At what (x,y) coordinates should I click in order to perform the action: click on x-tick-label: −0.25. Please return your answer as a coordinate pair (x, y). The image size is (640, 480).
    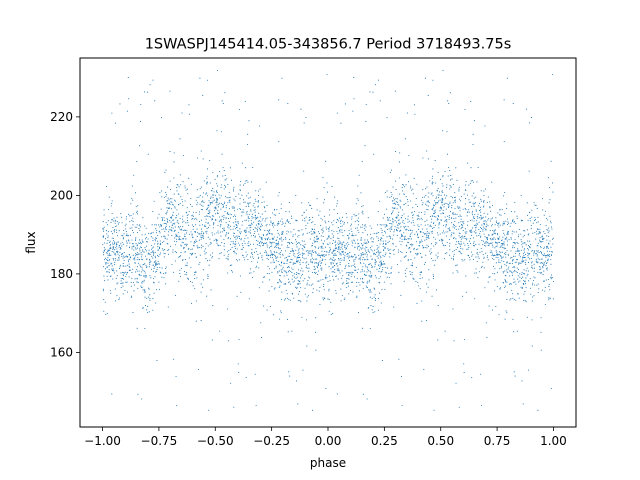
    Looking at the image, I should click on (271, 441).